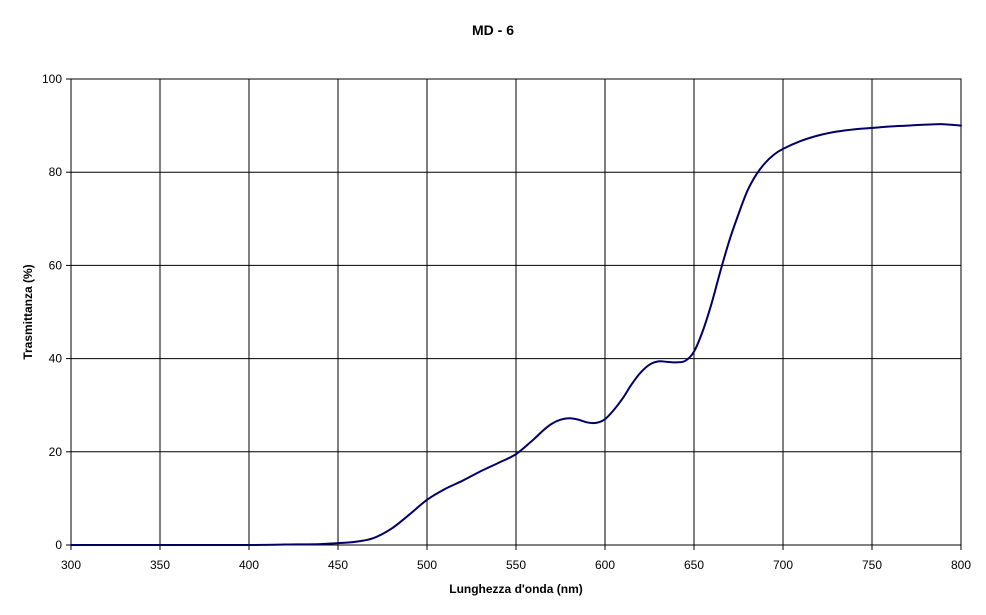 The height and width of the screenshot is (615, 986). What do you see at coordinates (249, 565) in the screenshot?
I see `x-tick-label: 400` at bounding box center [249, 565].